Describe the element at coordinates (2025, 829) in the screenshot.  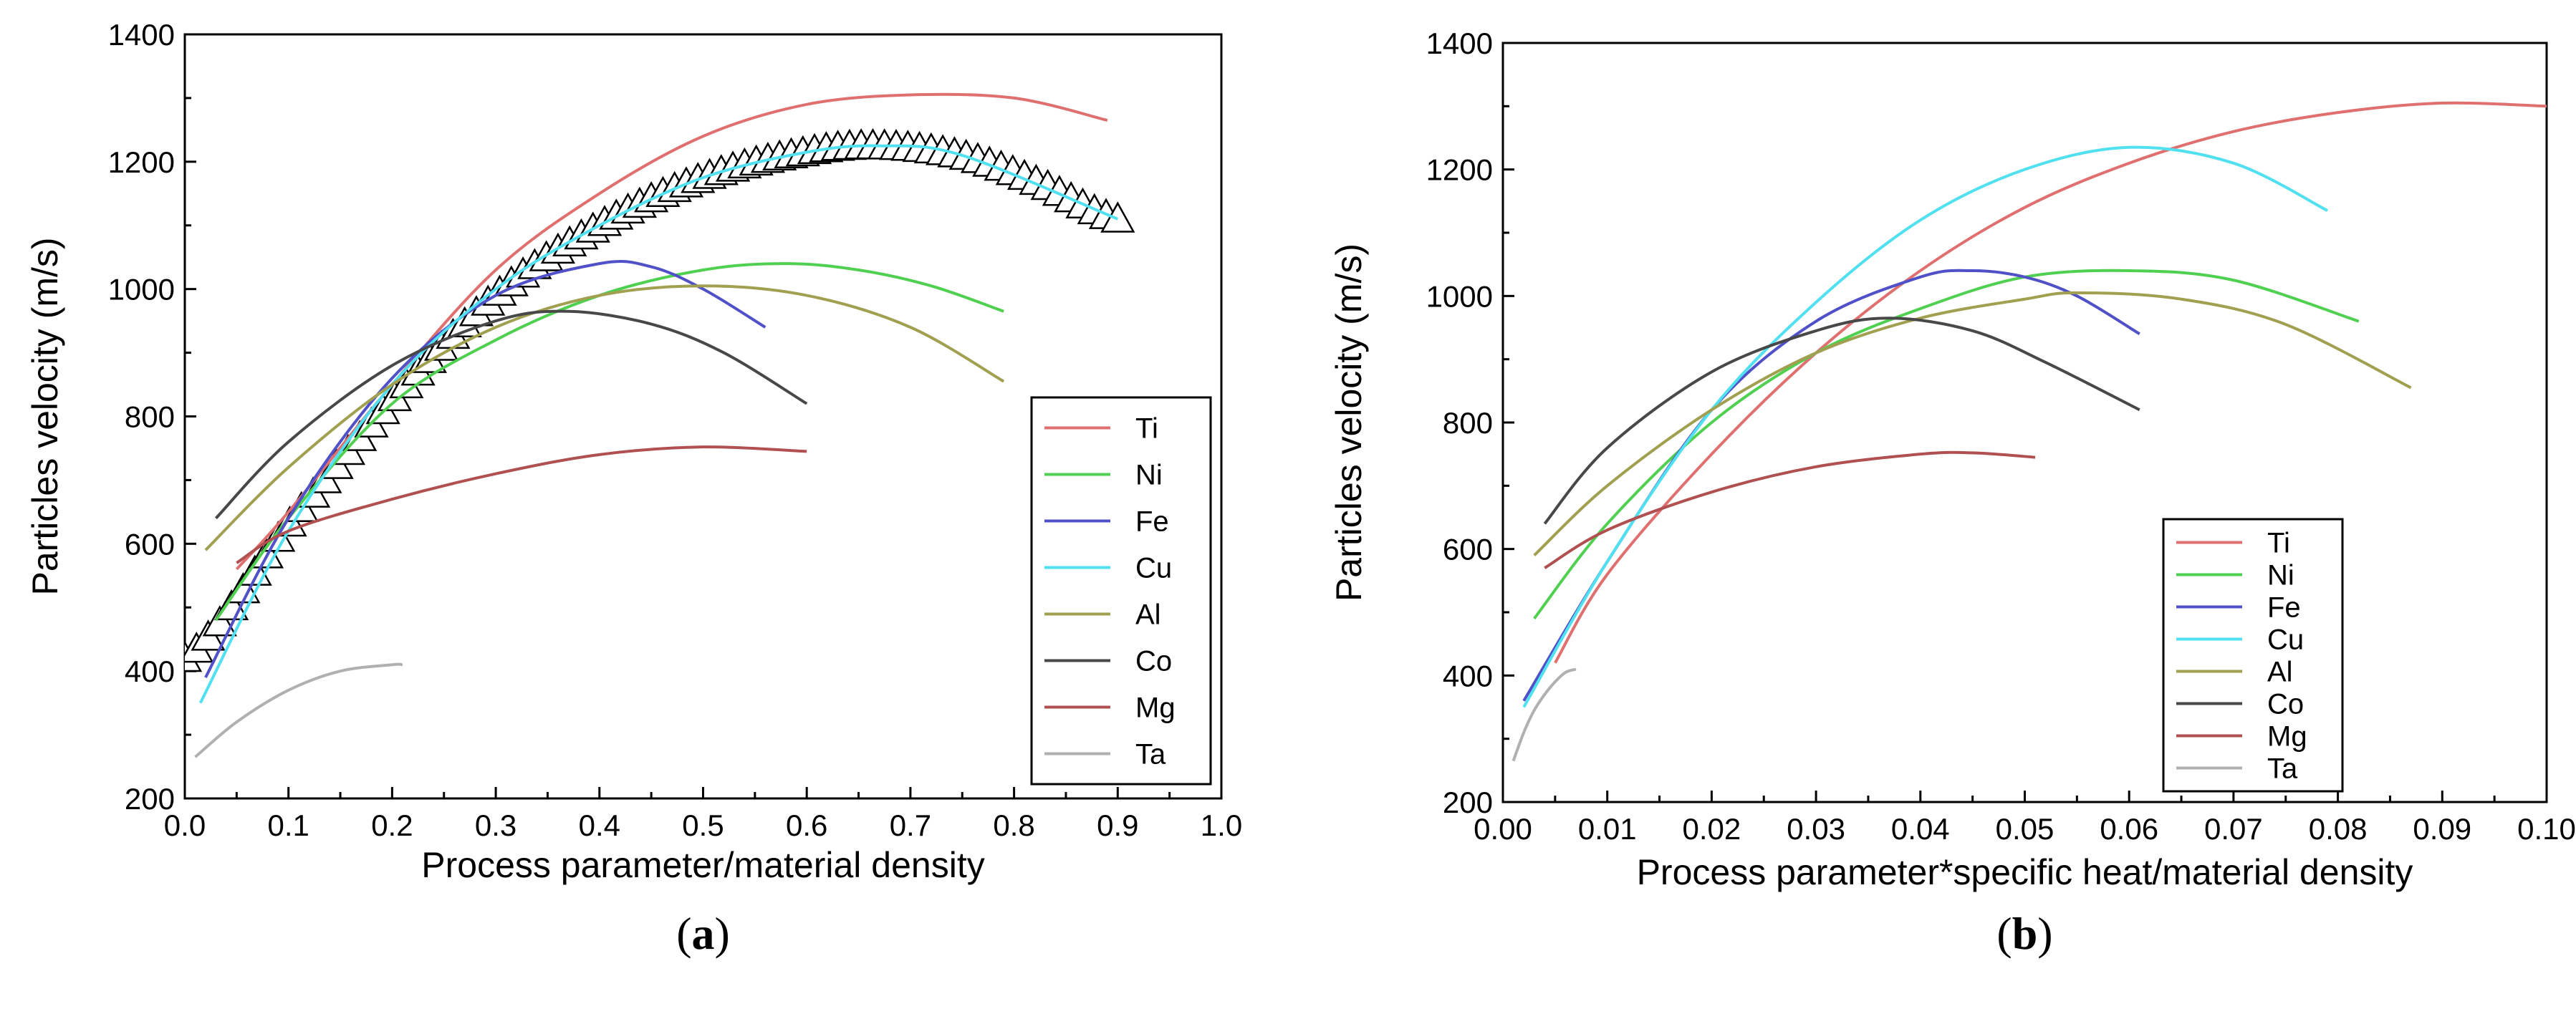
I see `x-tick-label: 0.05` at that location.